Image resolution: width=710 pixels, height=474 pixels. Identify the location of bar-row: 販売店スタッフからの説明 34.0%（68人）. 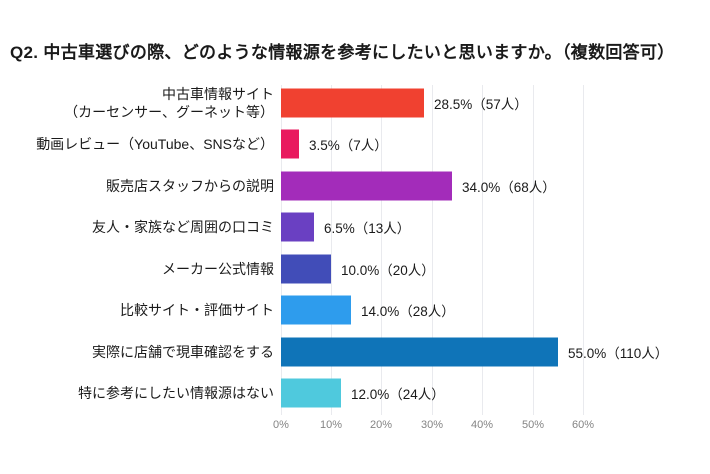
(355, 185).